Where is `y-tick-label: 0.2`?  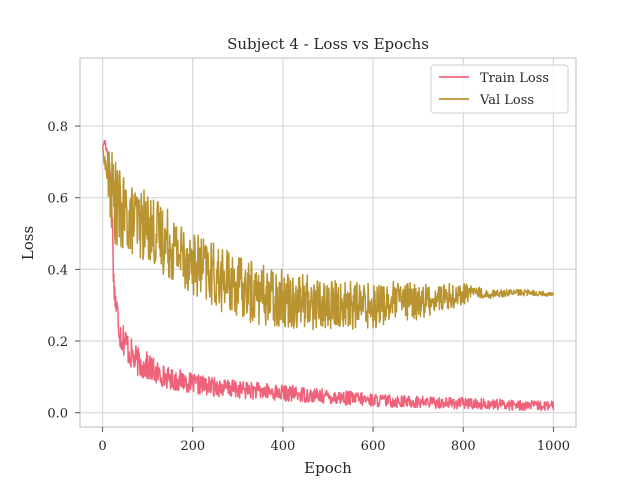 y-tick-label: 0.2 is located at coordinates (57, 342).